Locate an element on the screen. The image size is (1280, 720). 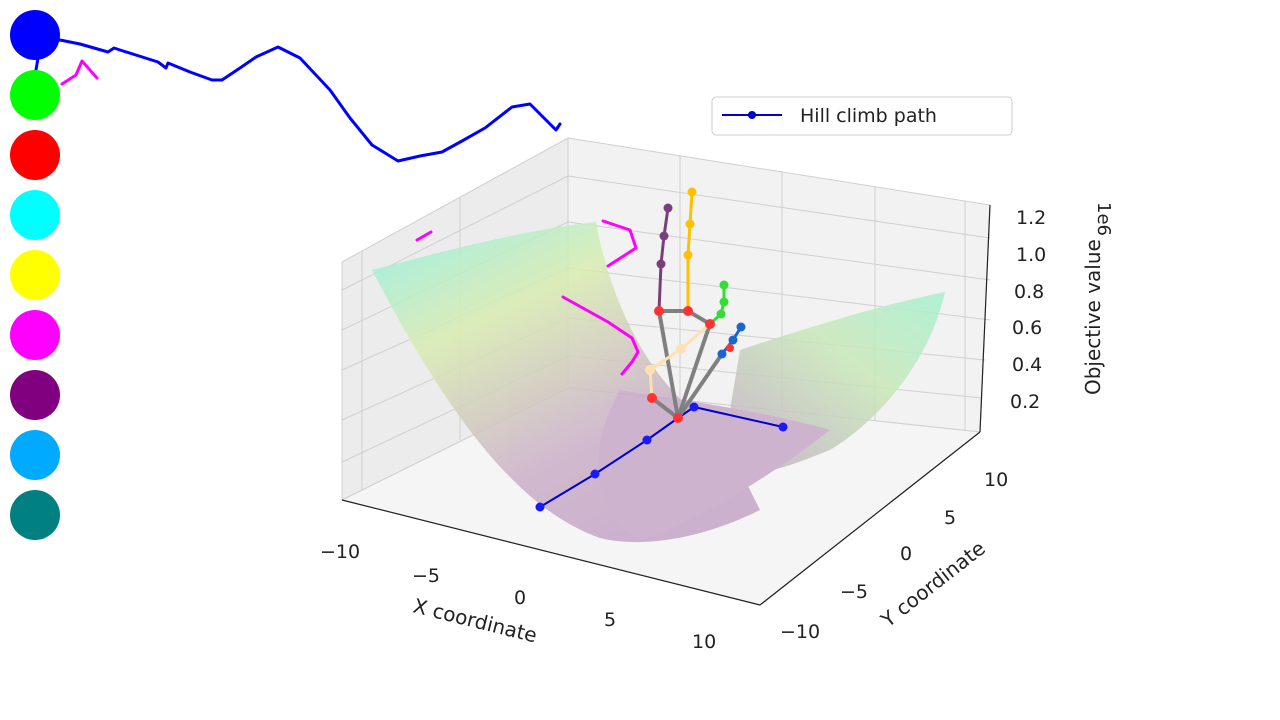
hand-skeleton is located at coordinates (695, 305).